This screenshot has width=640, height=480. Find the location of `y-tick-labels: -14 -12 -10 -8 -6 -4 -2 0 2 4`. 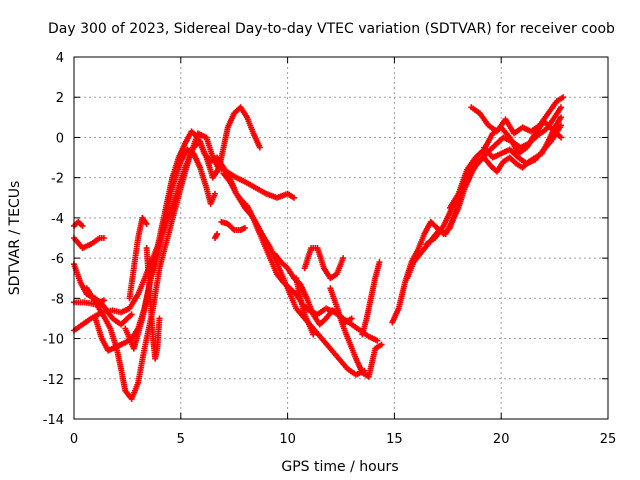

y-tick-labels: -14 -12 -10 -8 -6 -4 -2 0 2 4 is located at coordinates (53, 239).